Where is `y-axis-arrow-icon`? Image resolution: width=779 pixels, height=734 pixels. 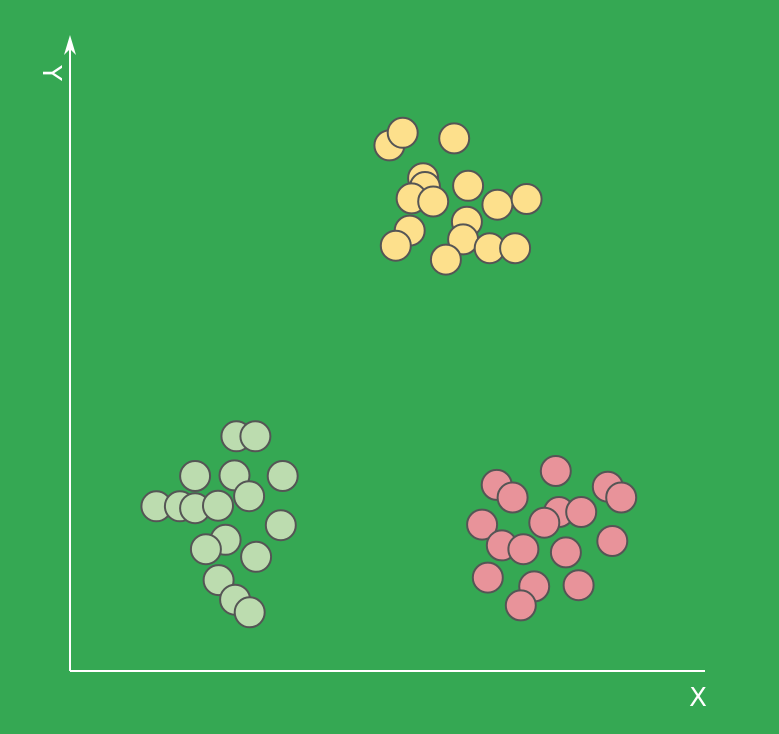
y-axis-arrow-icon is located at coordinates (70, 45).